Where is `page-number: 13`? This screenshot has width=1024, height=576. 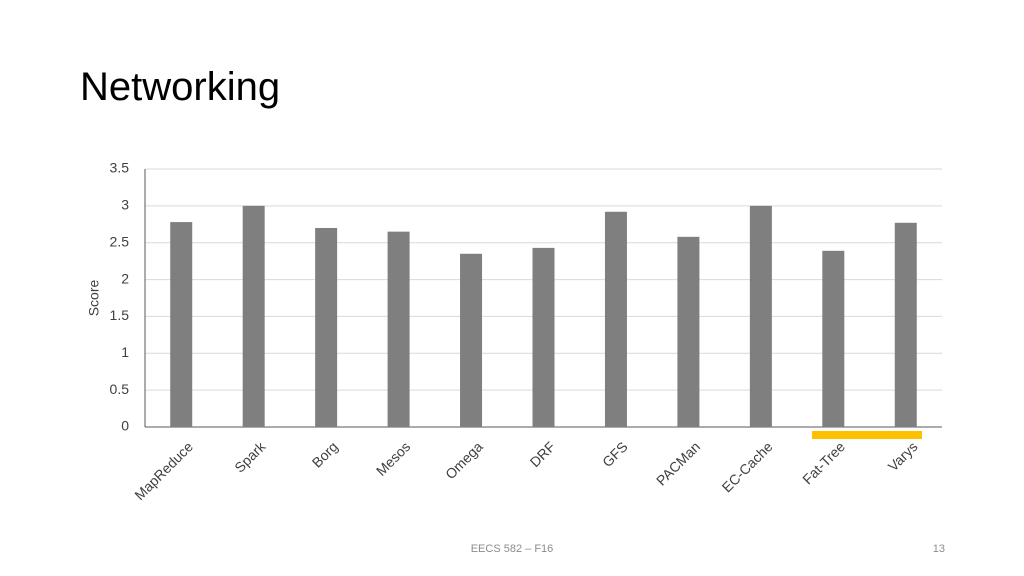 page-number: 13 is located at coordinates (939, 549).